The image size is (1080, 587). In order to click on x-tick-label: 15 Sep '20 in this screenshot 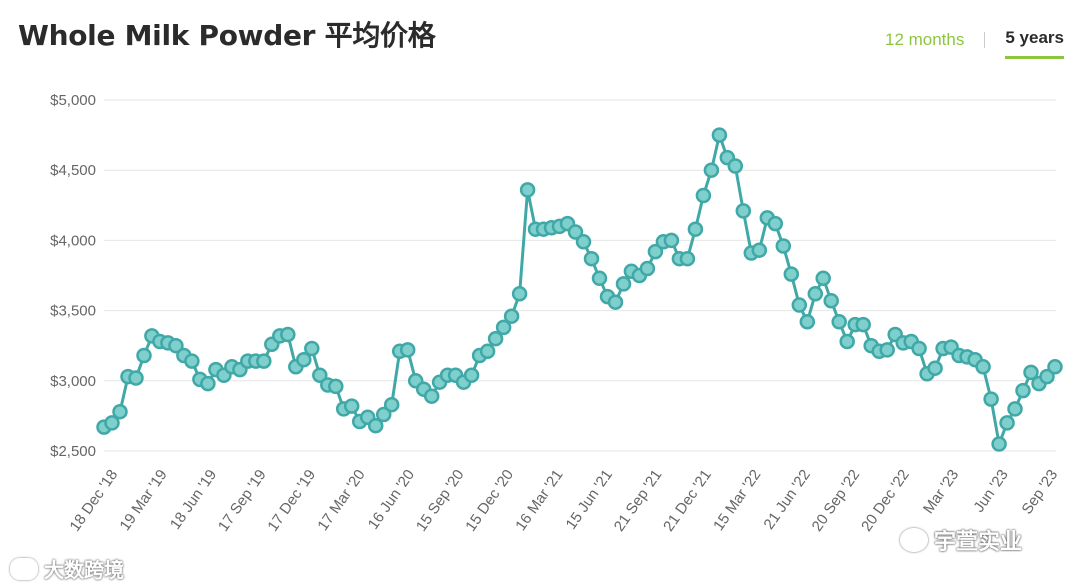, I will do `click(440, 501)`.